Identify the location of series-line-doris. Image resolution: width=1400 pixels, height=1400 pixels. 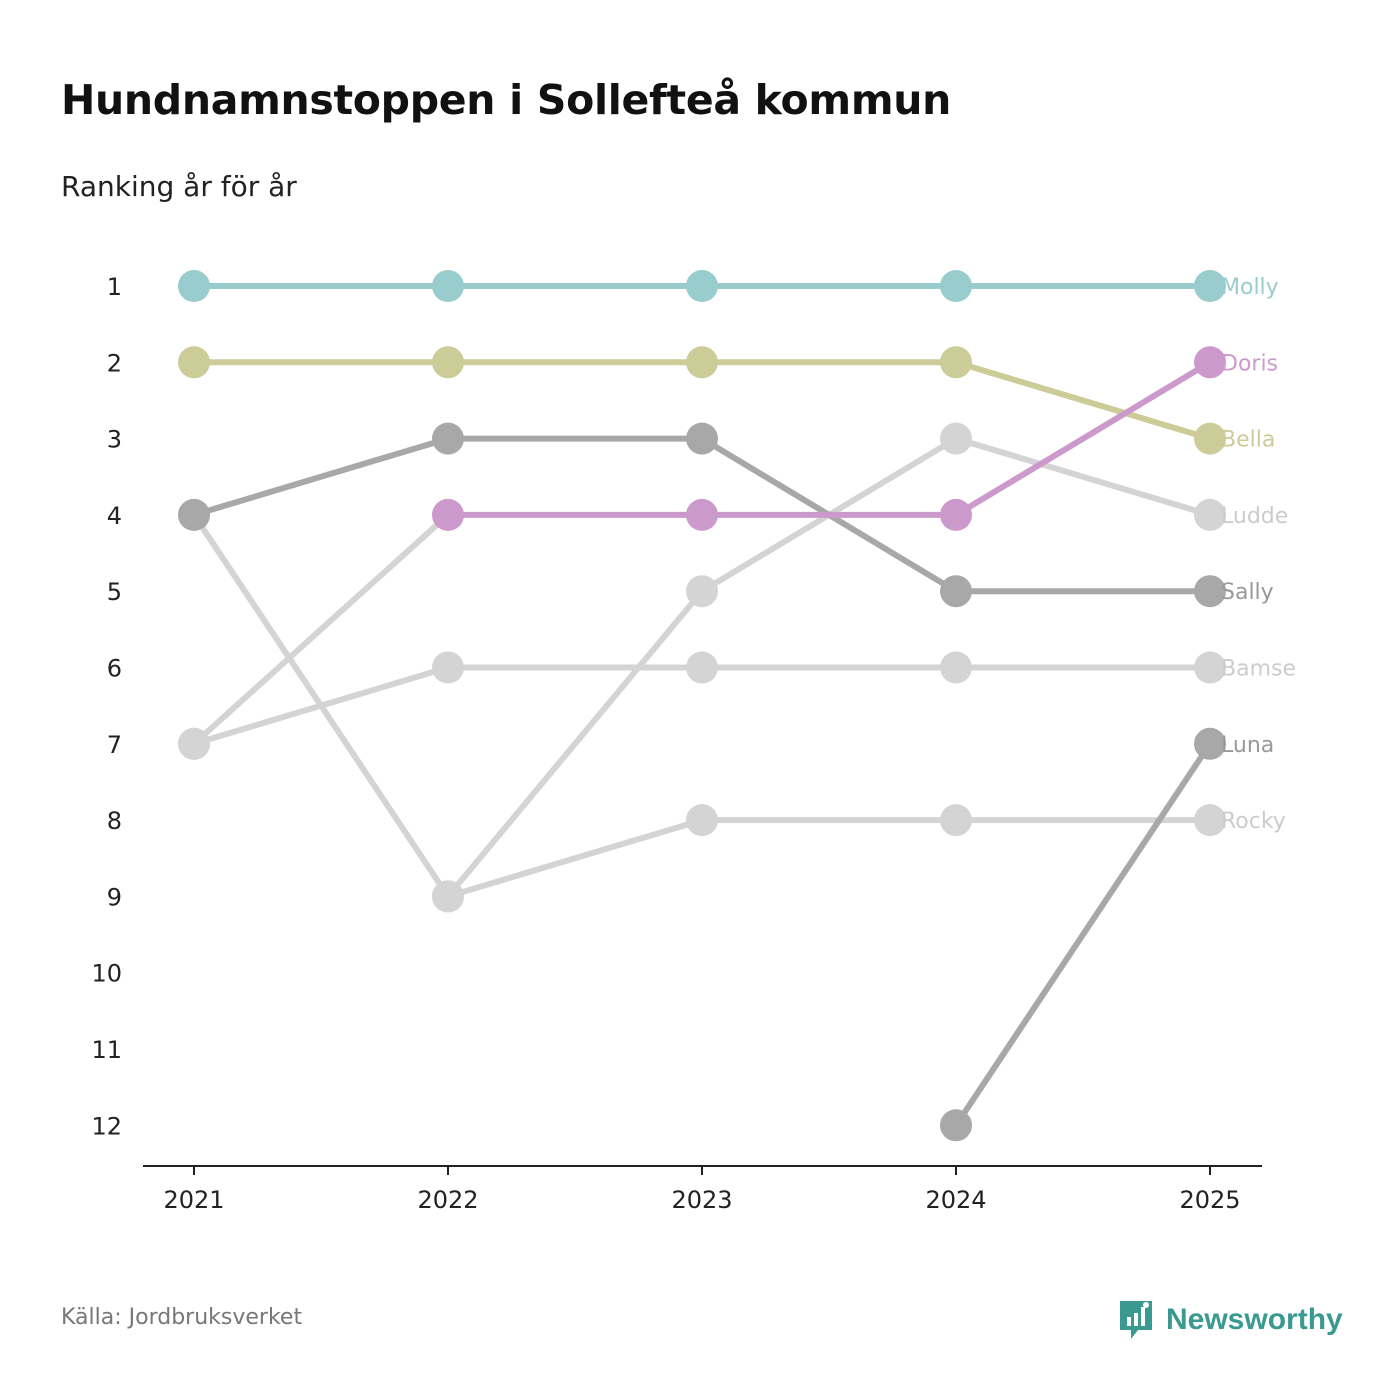
(829, 438).